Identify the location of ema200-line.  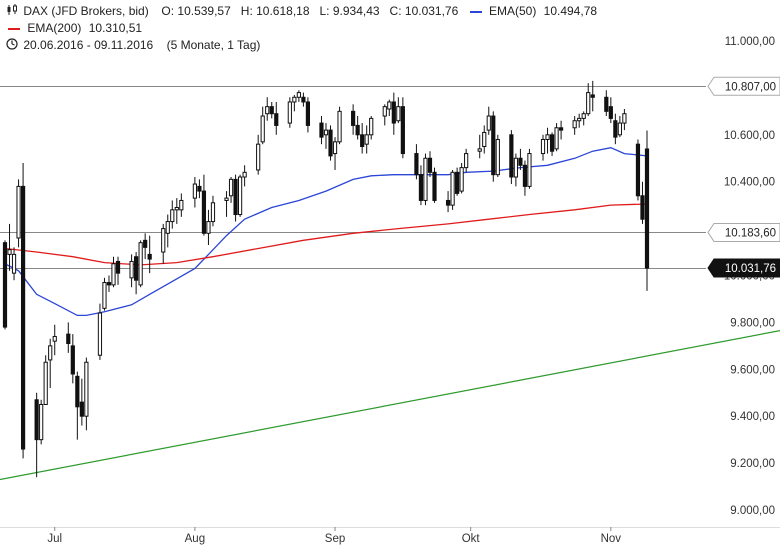
(326, 234).